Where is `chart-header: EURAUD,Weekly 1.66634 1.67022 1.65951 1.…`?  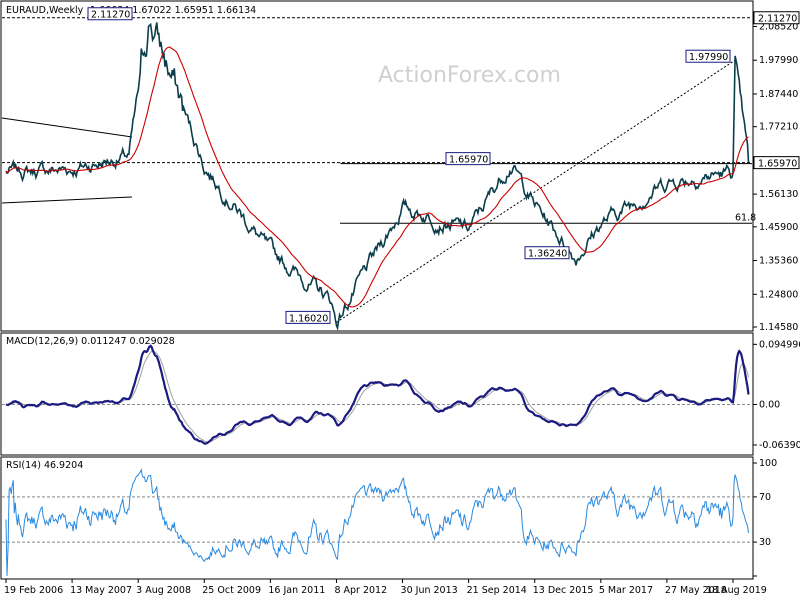
chart-header: EURAUD,Weekly 1.66634 1.67022 1.65951 1.… is located at coordinates (131, 10).